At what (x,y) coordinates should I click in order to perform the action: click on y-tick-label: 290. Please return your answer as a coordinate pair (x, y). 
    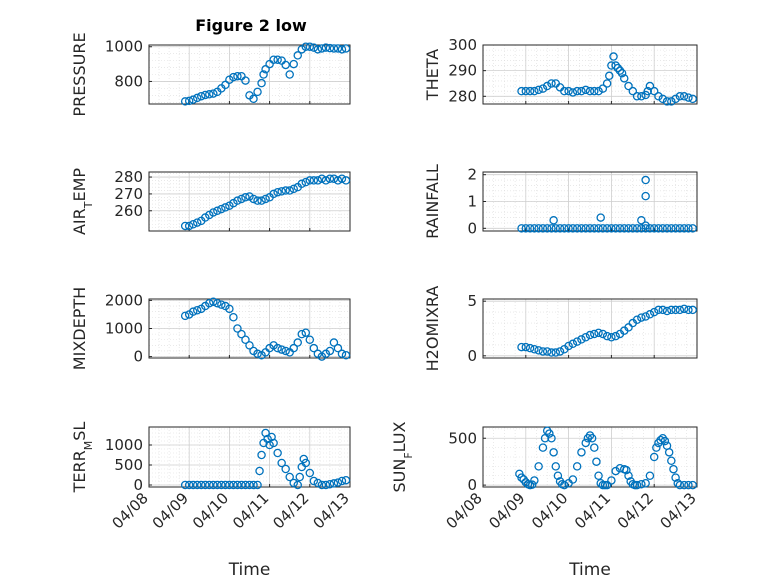
    Looking at the image, I should click on (462, 71).